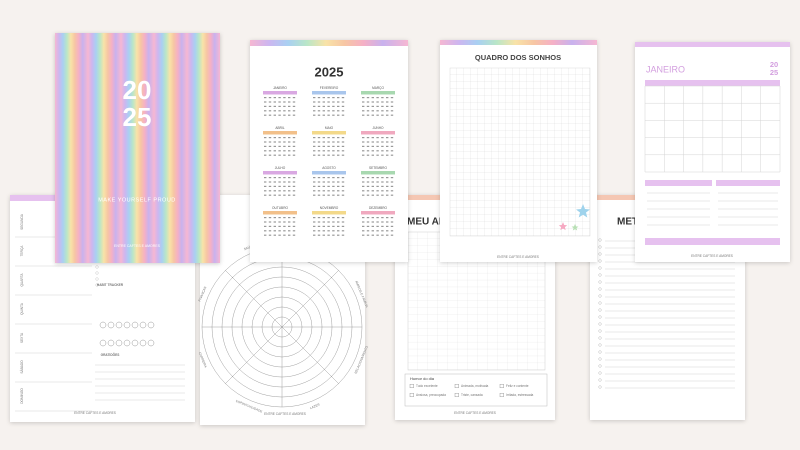 The height and width of the screenshot is (450, 800). What do you see at coordinates (22, 396) in the screenshot?
I see `day-label: DOMINGO` at bounding box center [22, 396].